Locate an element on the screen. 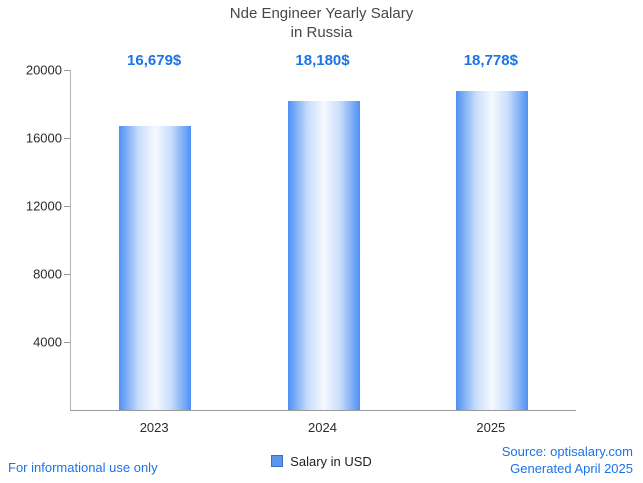  chart-legend: Salary in USD is located at coordinates (321, 461).